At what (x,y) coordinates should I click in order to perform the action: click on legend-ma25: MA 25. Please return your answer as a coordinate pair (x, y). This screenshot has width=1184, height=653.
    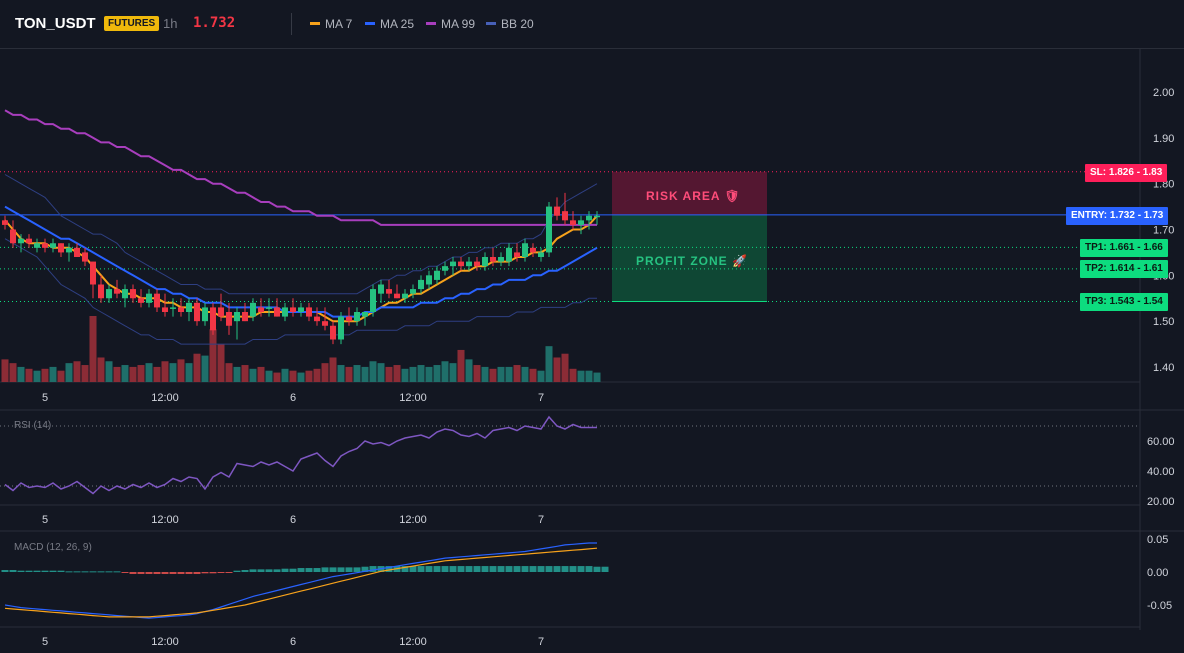
    Looking at the image, I should click on (389, 24).